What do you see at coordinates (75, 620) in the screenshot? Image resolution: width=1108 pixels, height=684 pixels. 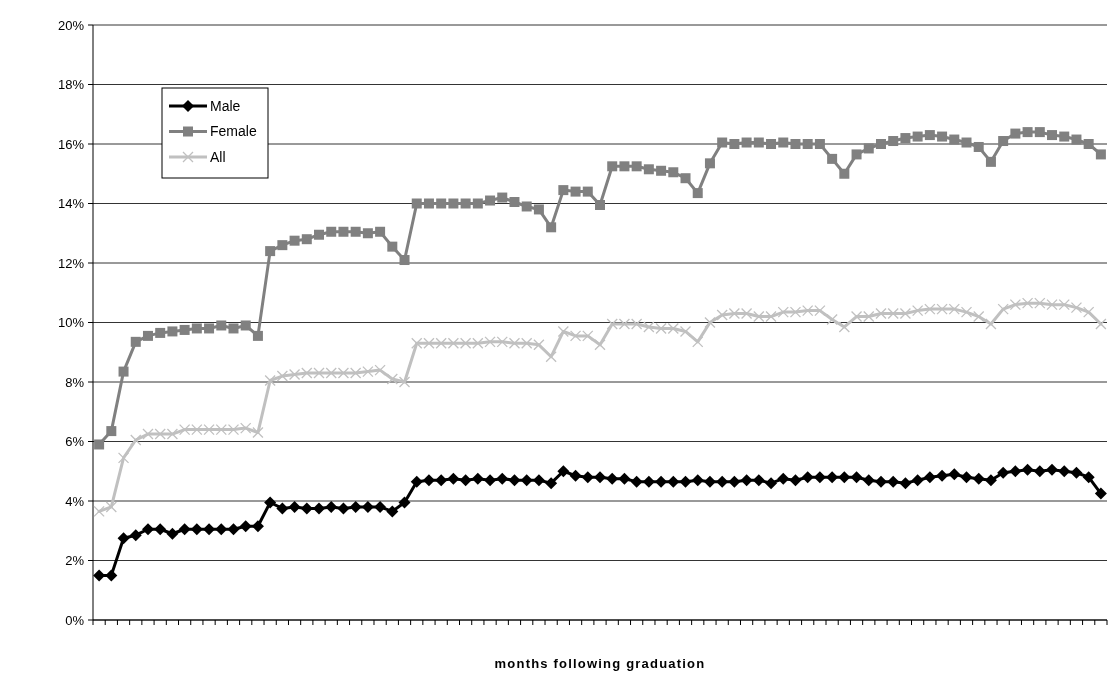 I see `y-tick-label: 0%` at bounding box center [75, 620].